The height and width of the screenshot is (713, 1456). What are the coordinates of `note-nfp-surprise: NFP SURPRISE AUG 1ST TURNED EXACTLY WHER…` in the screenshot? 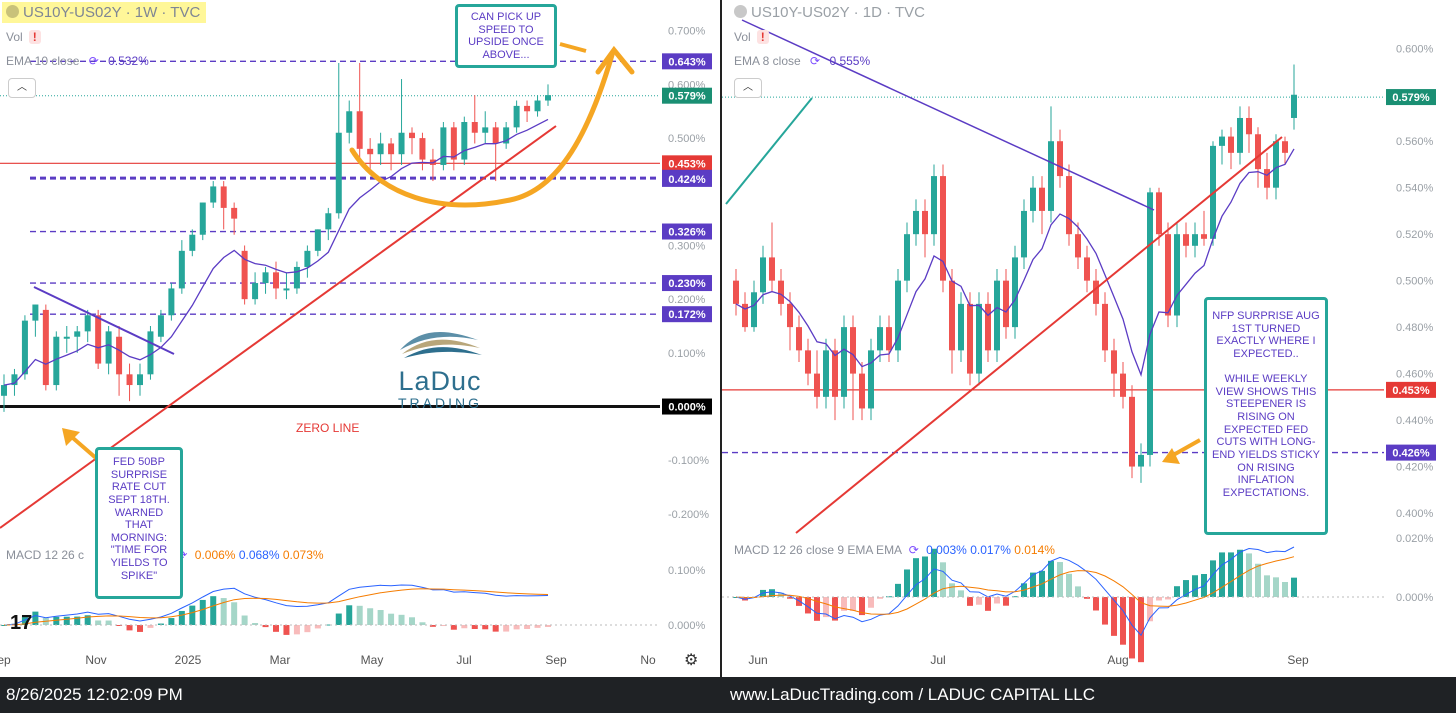 It's located at (1266, 416).